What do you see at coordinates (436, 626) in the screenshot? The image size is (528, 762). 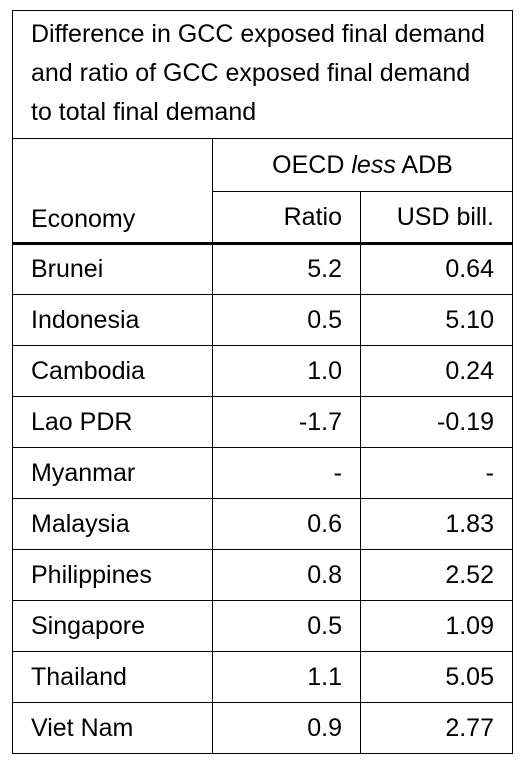 I see `value-cell: 1.09` at bounding box center [436, 626].